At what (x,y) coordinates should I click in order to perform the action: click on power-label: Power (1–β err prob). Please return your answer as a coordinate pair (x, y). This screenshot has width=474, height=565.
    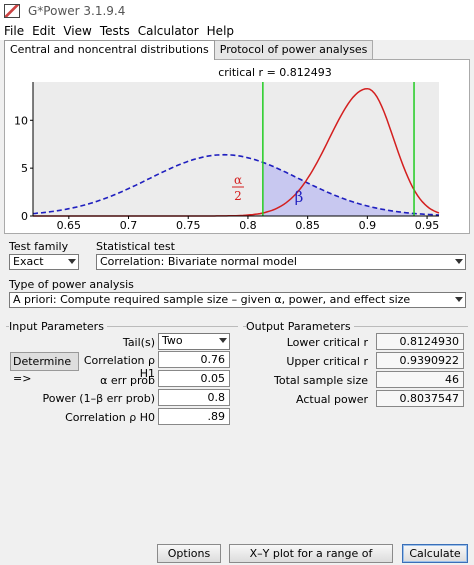
    Looking at the image, I should click on (98, 398).